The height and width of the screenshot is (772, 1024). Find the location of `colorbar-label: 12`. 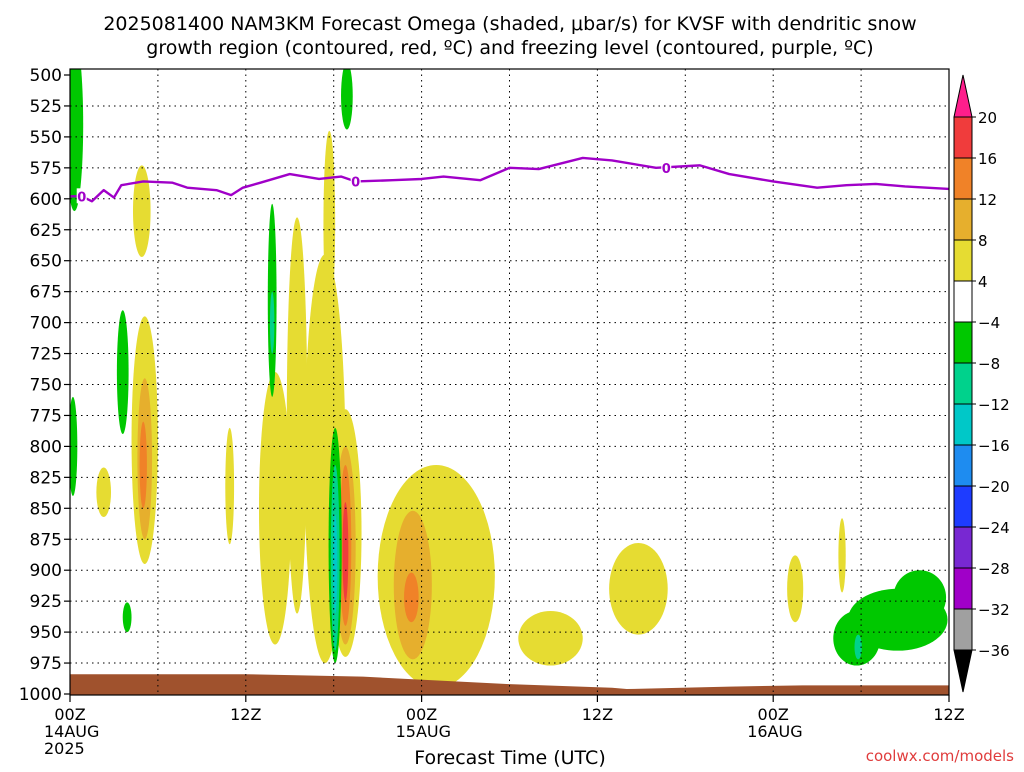

colorbar-label: 12 is located at coordinates (987, 200).